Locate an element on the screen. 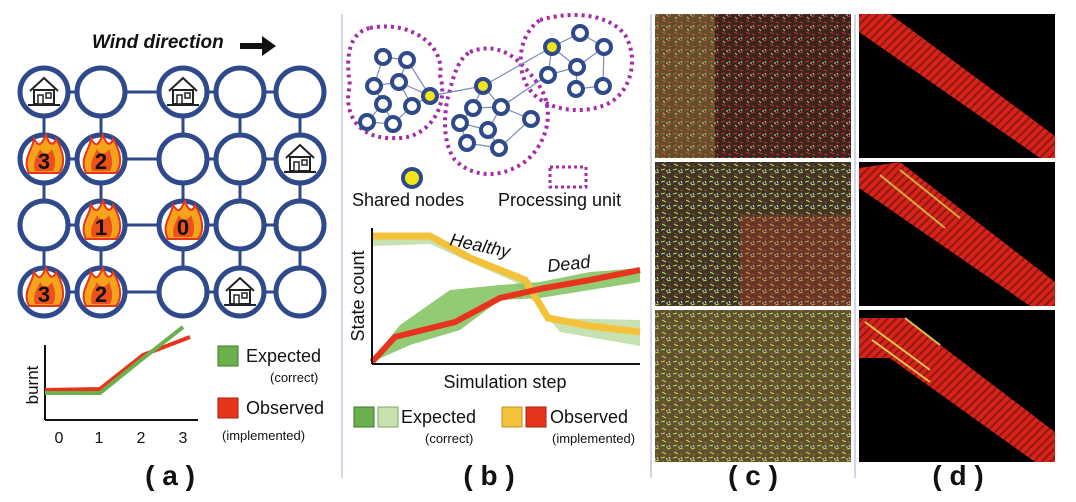  legend-a-observed-sub: (implemented) is located at coordinates (263, 435).